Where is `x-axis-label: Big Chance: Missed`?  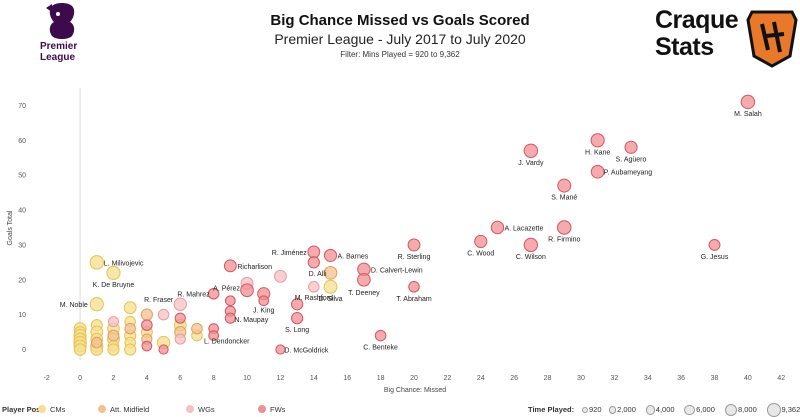
x-axis-label: Big Chance: Missed is located at coordinates (415, 390).